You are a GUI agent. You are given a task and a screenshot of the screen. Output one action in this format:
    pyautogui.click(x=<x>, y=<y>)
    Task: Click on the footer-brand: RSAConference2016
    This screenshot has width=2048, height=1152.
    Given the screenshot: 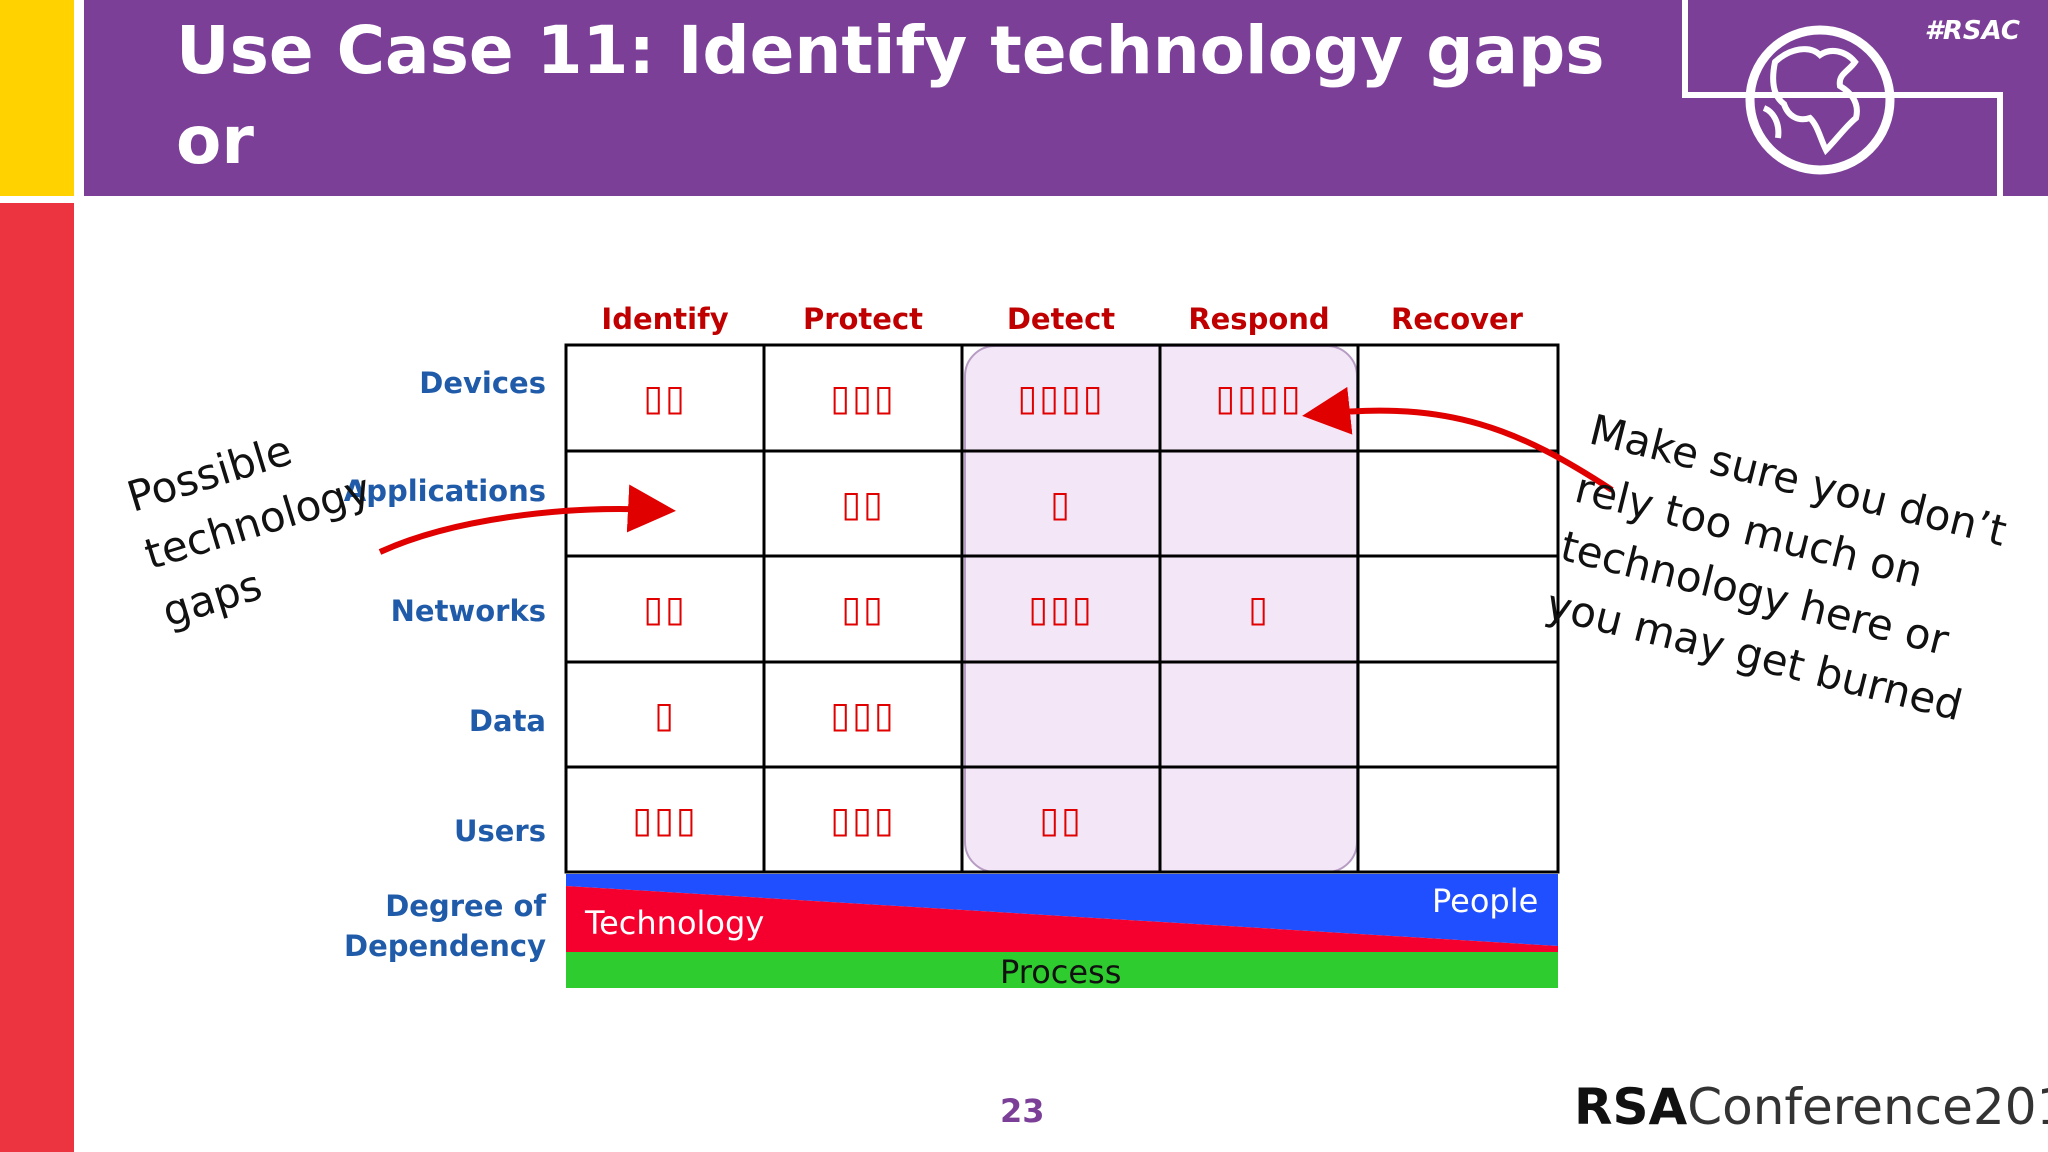 What is the action you would take?
    pyautogui.click(x=1811, y=1107)
    